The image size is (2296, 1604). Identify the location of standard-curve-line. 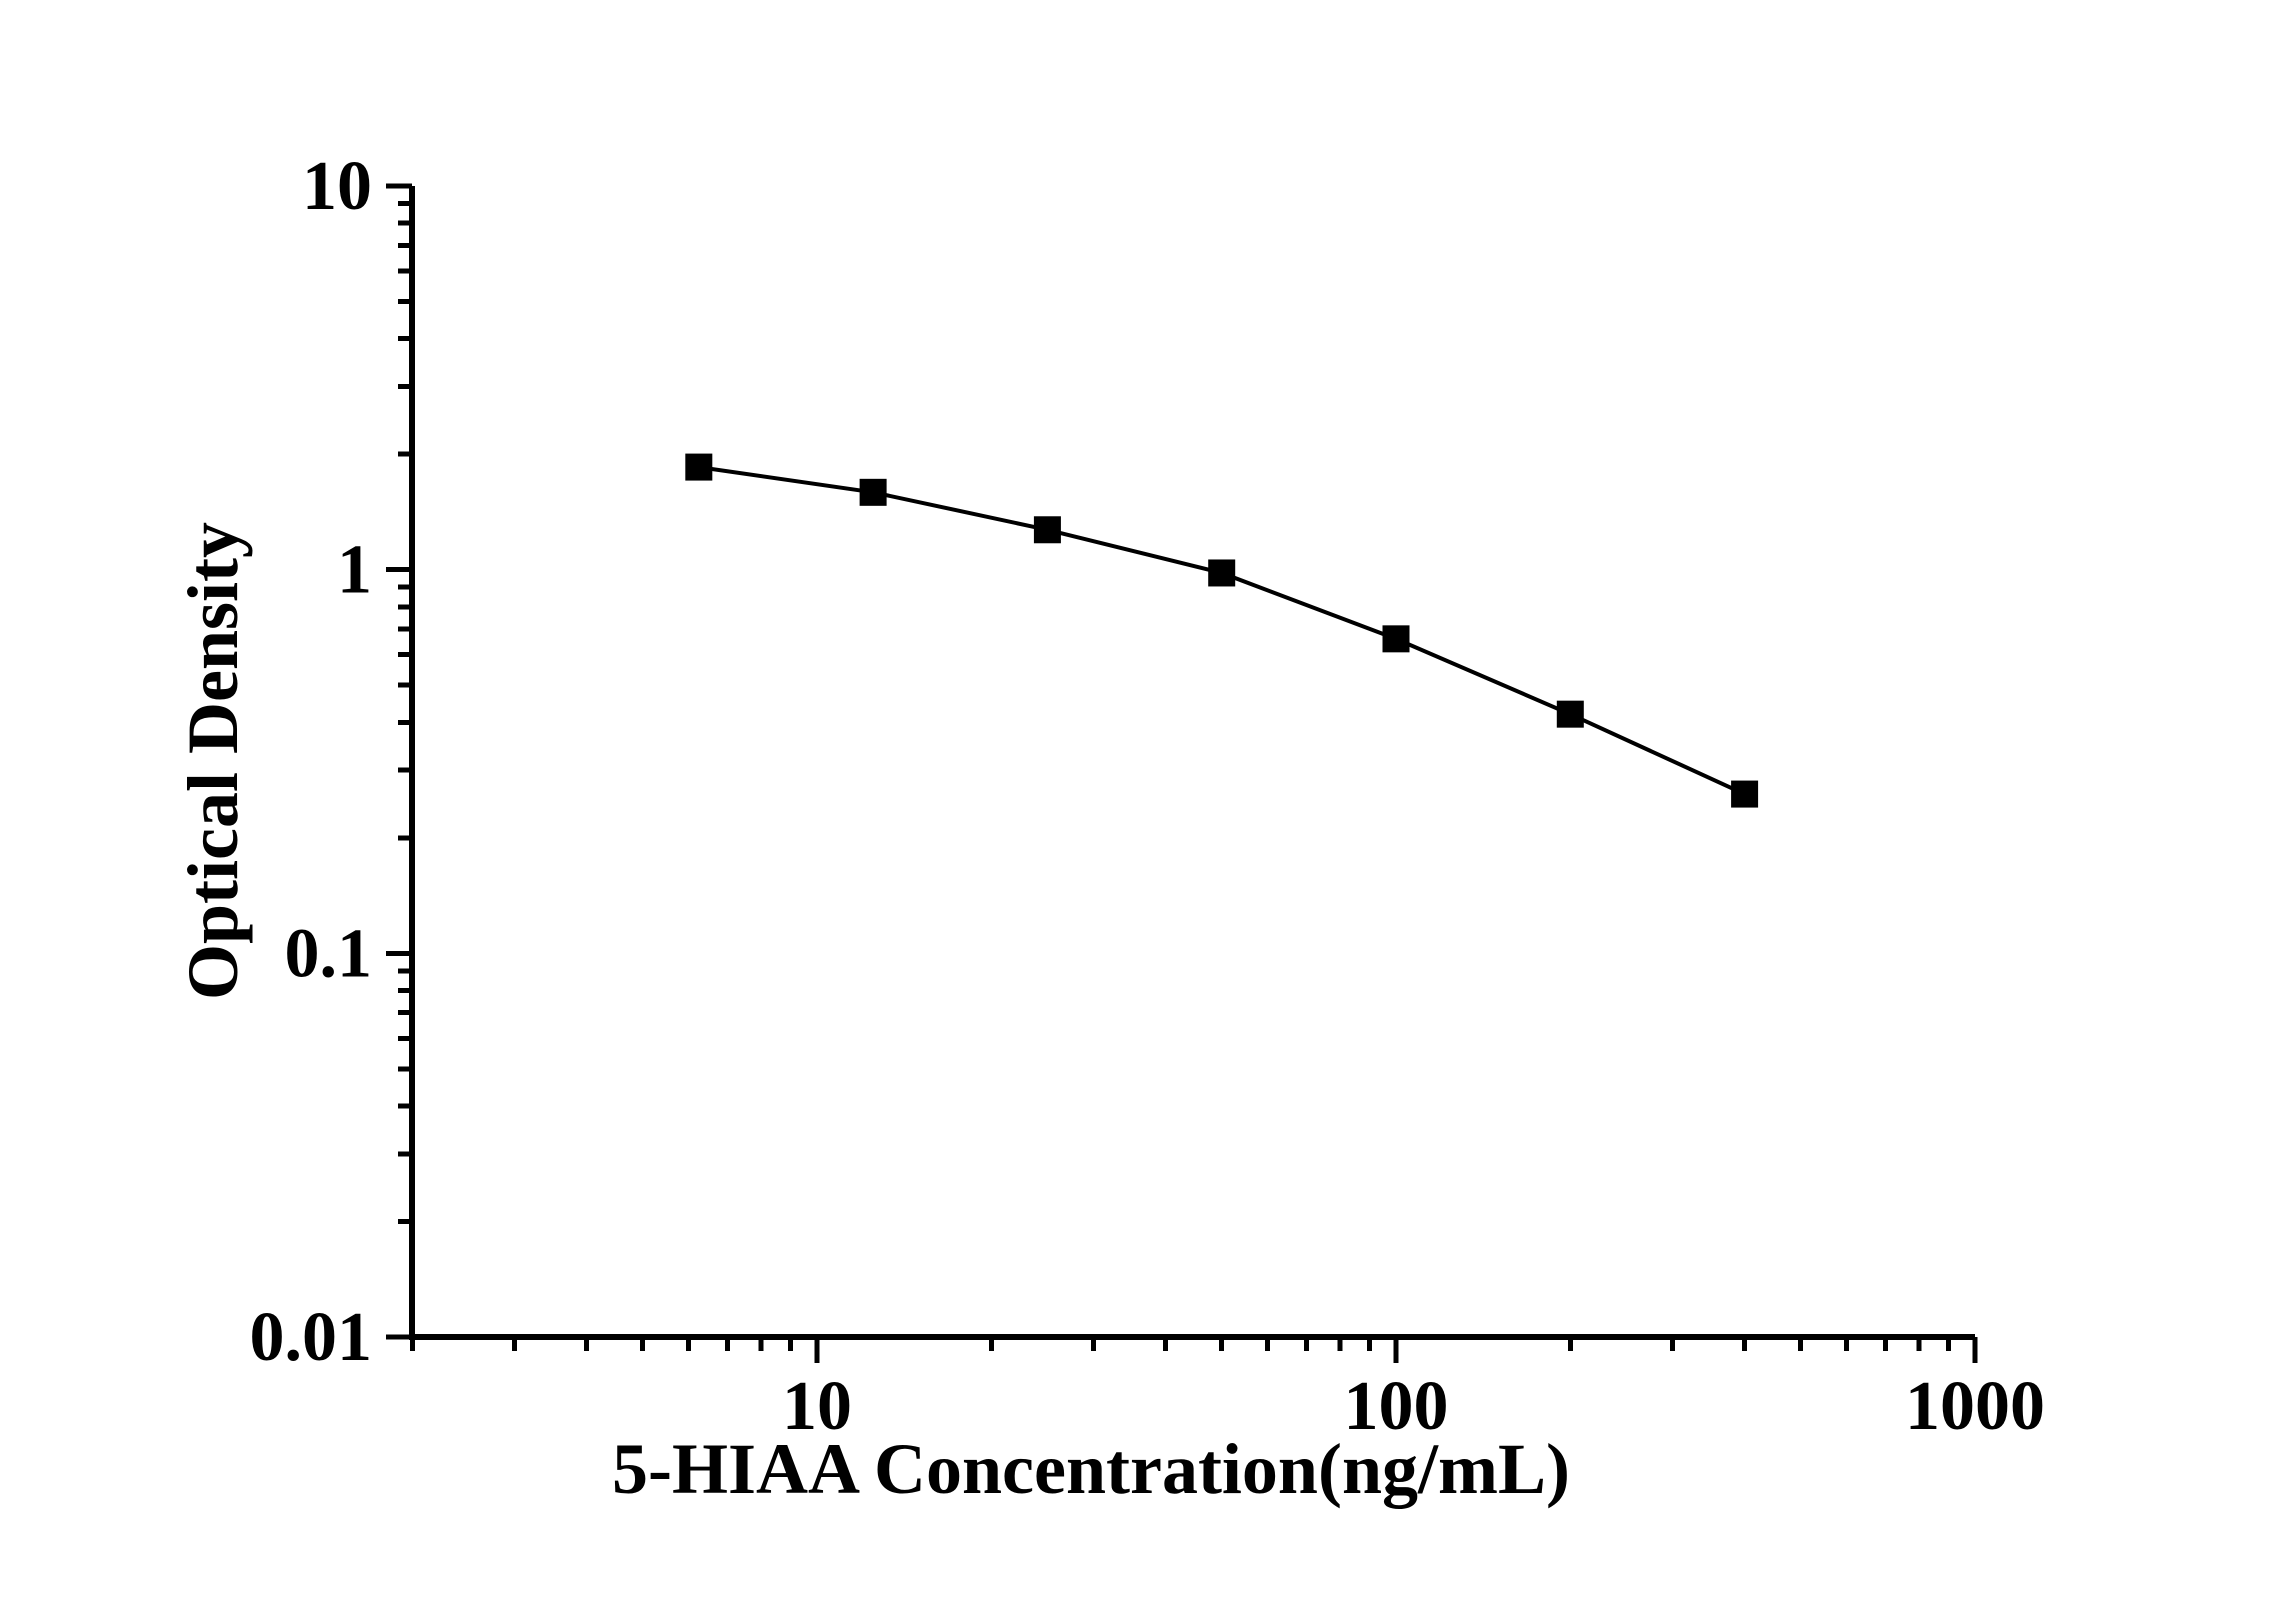
(1222, 630).